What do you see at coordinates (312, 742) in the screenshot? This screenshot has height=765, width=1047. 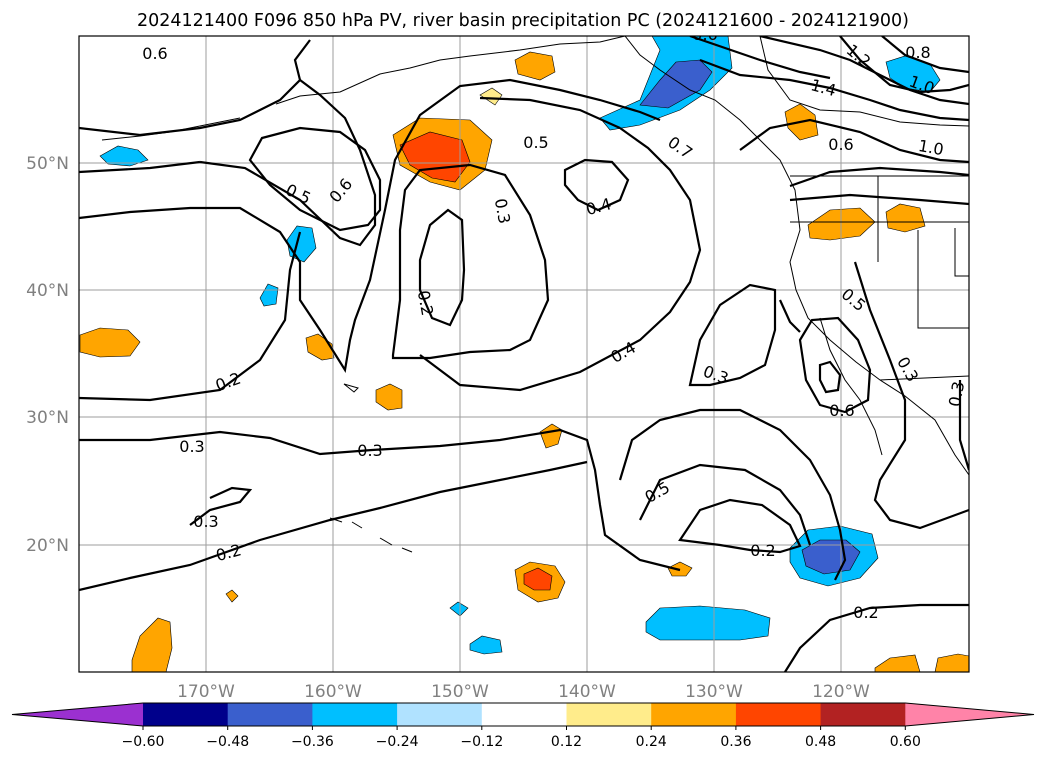 I see `colorbar-tick-label: −0.36` at bounding box center [312, 742].